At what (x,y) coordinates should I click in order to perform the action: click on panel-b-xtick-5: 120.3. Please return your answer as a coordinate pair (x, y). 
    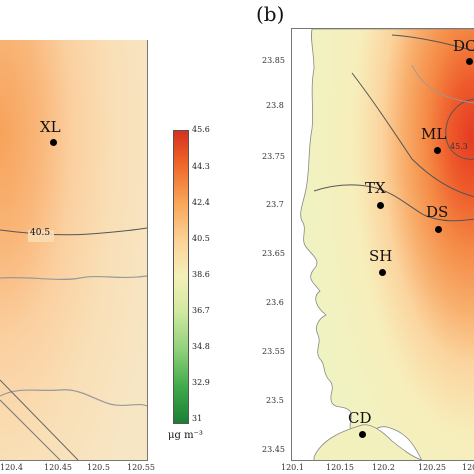
    Looking at the image, I should click on (468, 467).